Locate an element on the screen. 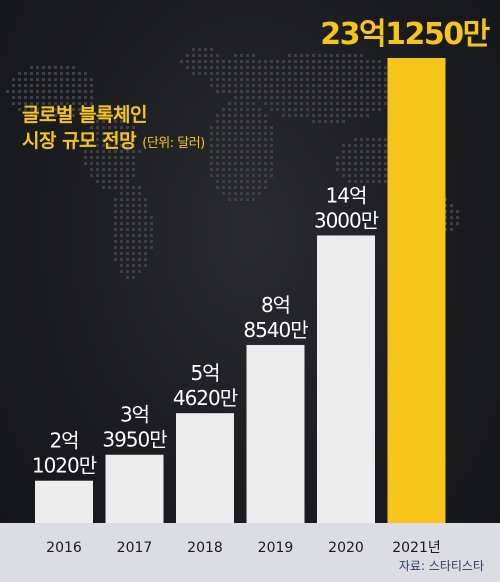 This screenshot has height=582, width=500. data-label: 8억 is located at coordinates (275, 305).